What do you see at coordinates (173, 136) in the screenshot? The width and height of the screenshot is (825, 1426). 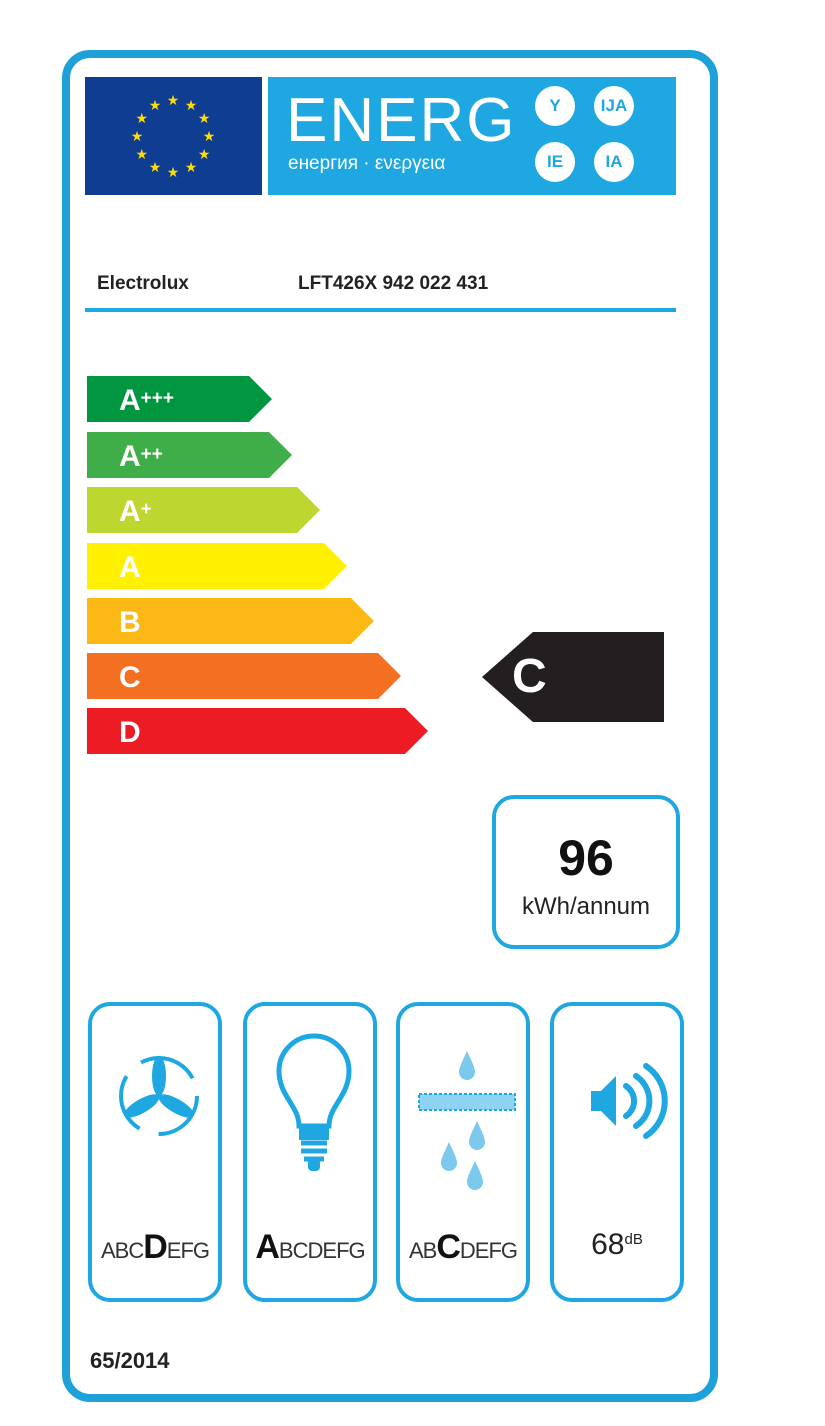 I see `eu-flag-icon: ★ ★ ★ ★ ★ ★ ★ ★ ★ ★ ★ ★` at bounding box center [173, 136].